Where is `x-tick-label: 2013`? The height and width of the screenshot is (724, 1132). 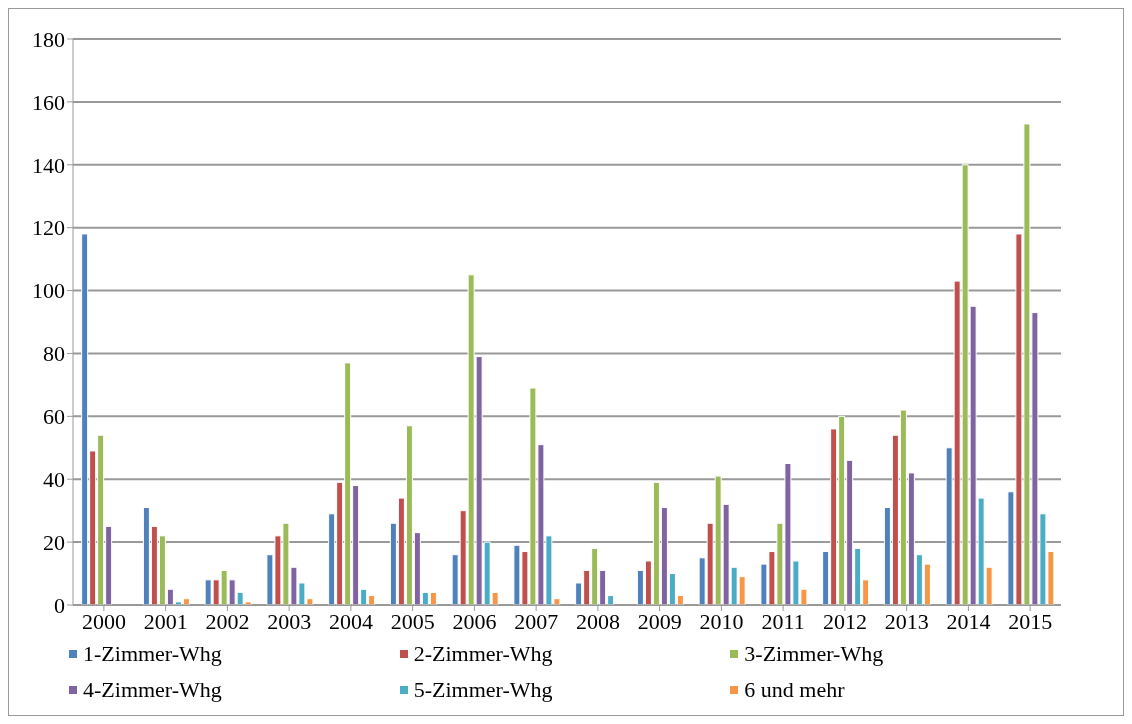
x-tick-label: 2013 is located at coordinates (906, 621).